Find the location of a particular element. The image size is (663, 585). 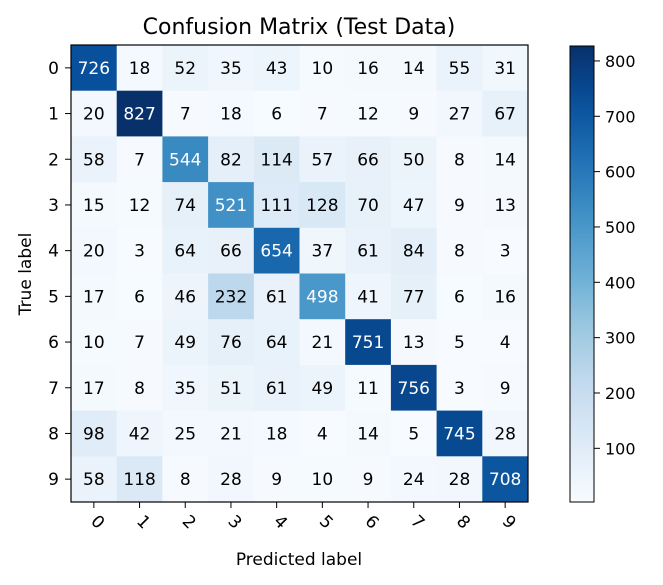

cell-value-label: 35 is located at coordinates (231, 69).